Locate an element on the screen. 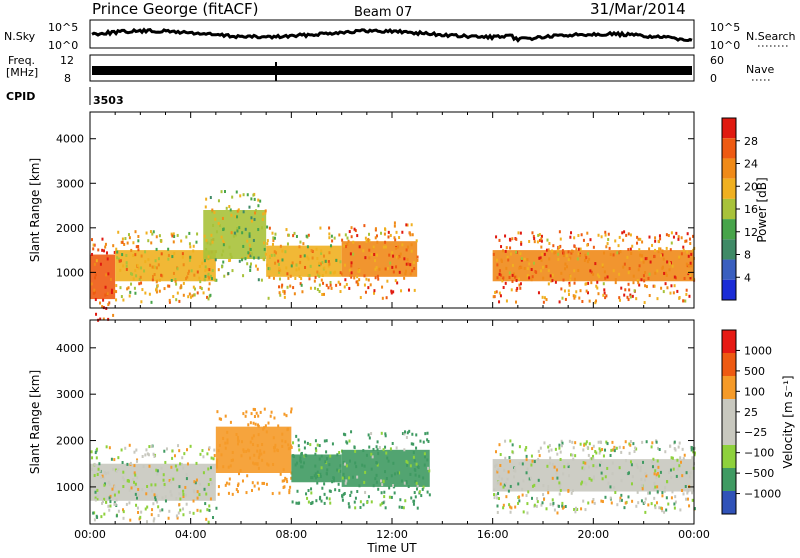 This screenshot has width=800, height=558. colorbar-tick-label: 28 is located at coordinates (751, 141).